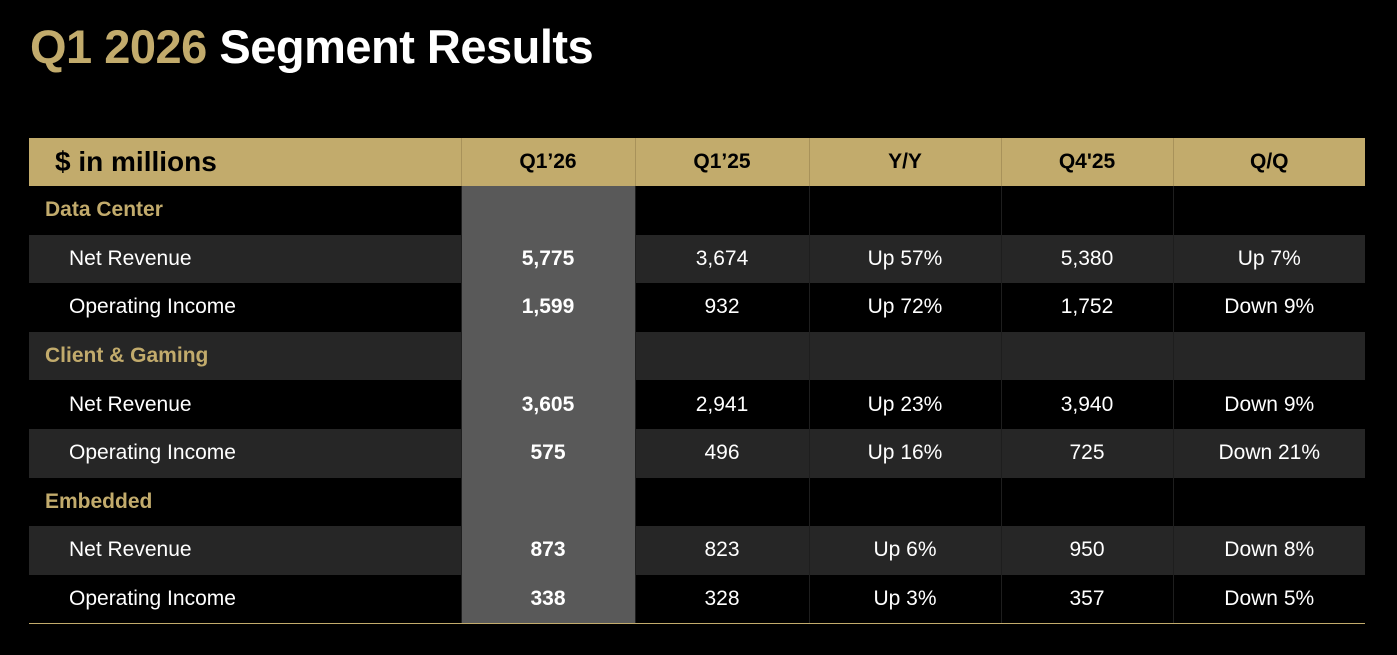 The image size is (1397, 655). What do you see at coordinates (721, 307) in the screenshot?
I see `cell-q1-25: 932` at bounding box center [721, 307].